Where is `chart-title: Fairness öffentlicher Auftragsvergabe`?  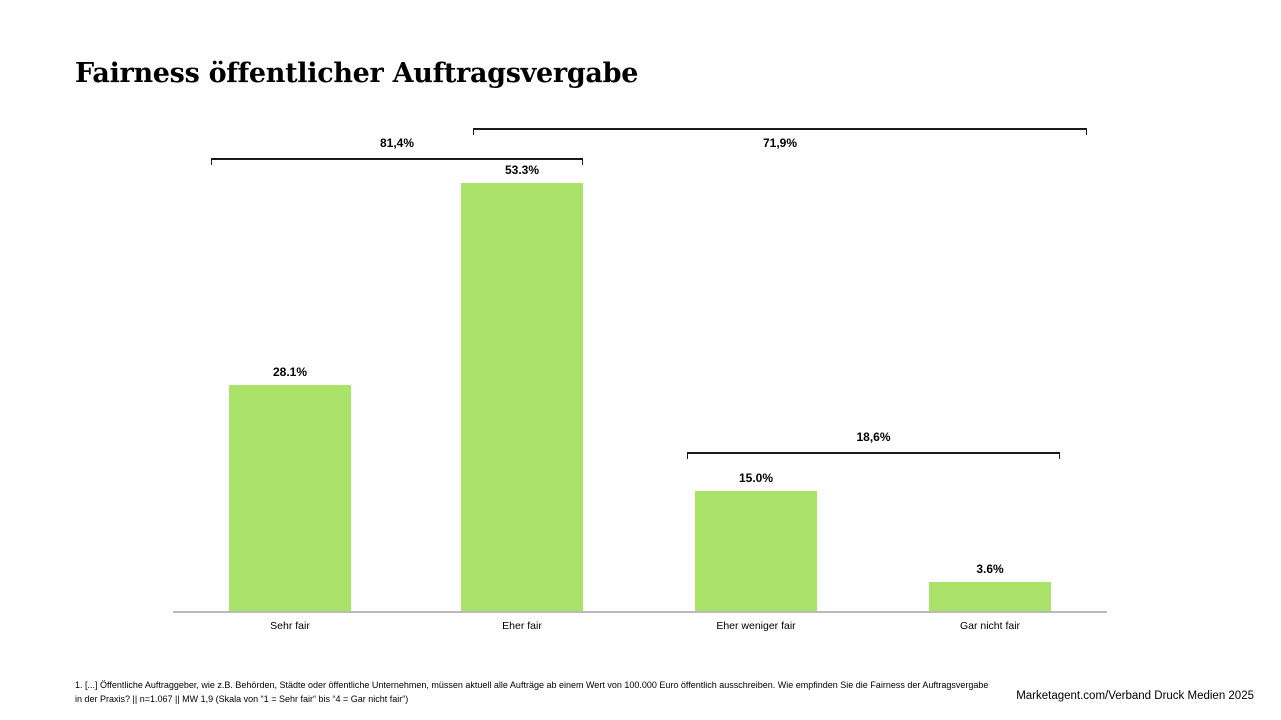 chart-title: Fairness öffentlicher Auftragsvergabe is located at coordinates (357, 73).